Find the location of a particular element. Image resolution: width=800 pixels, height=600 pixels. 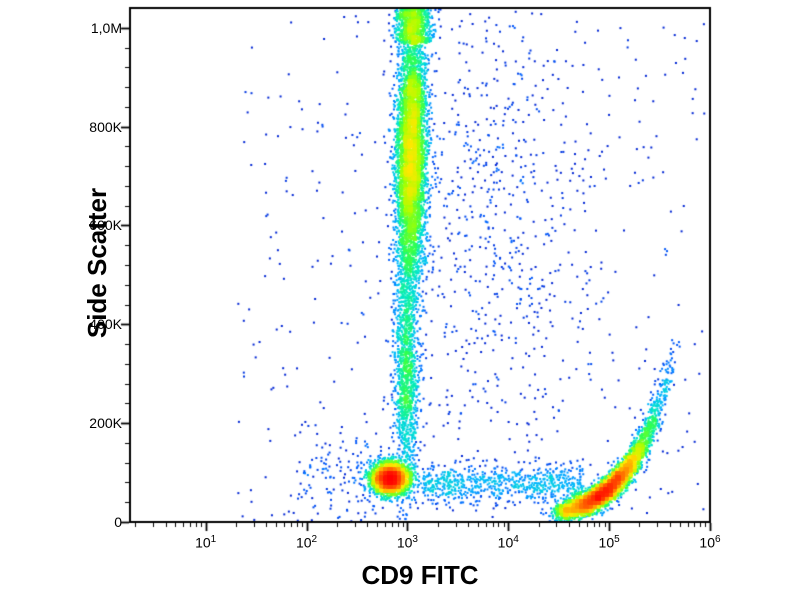

y-tick-label-10M: 1,0M is located at coordinates (106, 27).